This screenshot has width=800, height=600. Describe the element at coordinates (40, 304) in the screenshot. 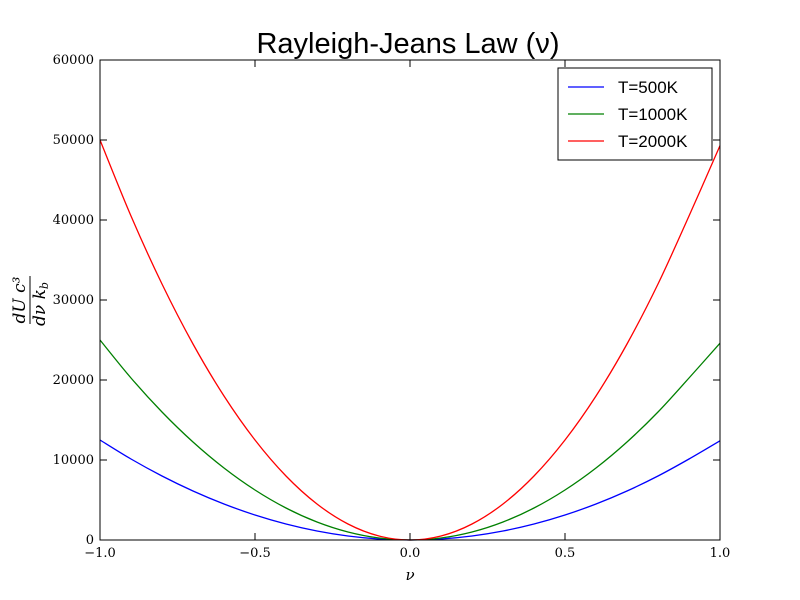

I see `y-axis-label-denominator: dν kb` at that location.